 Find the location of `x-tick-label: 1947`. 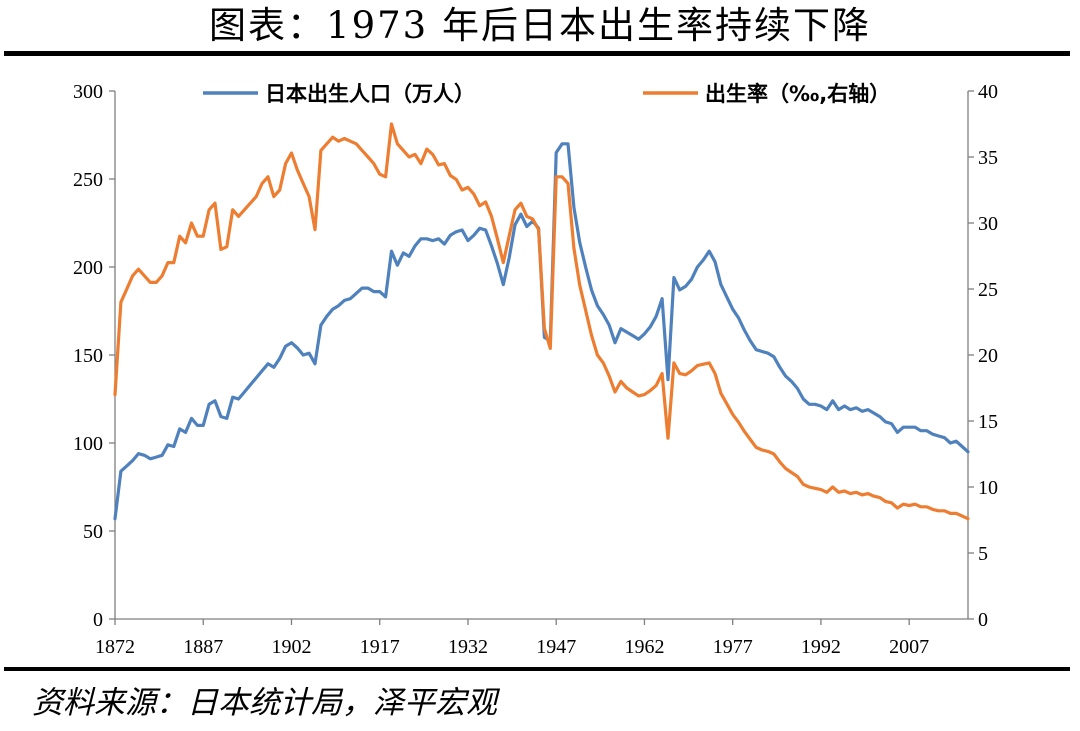

x-tick-label: 1947 is located at coordinates (556, 647).